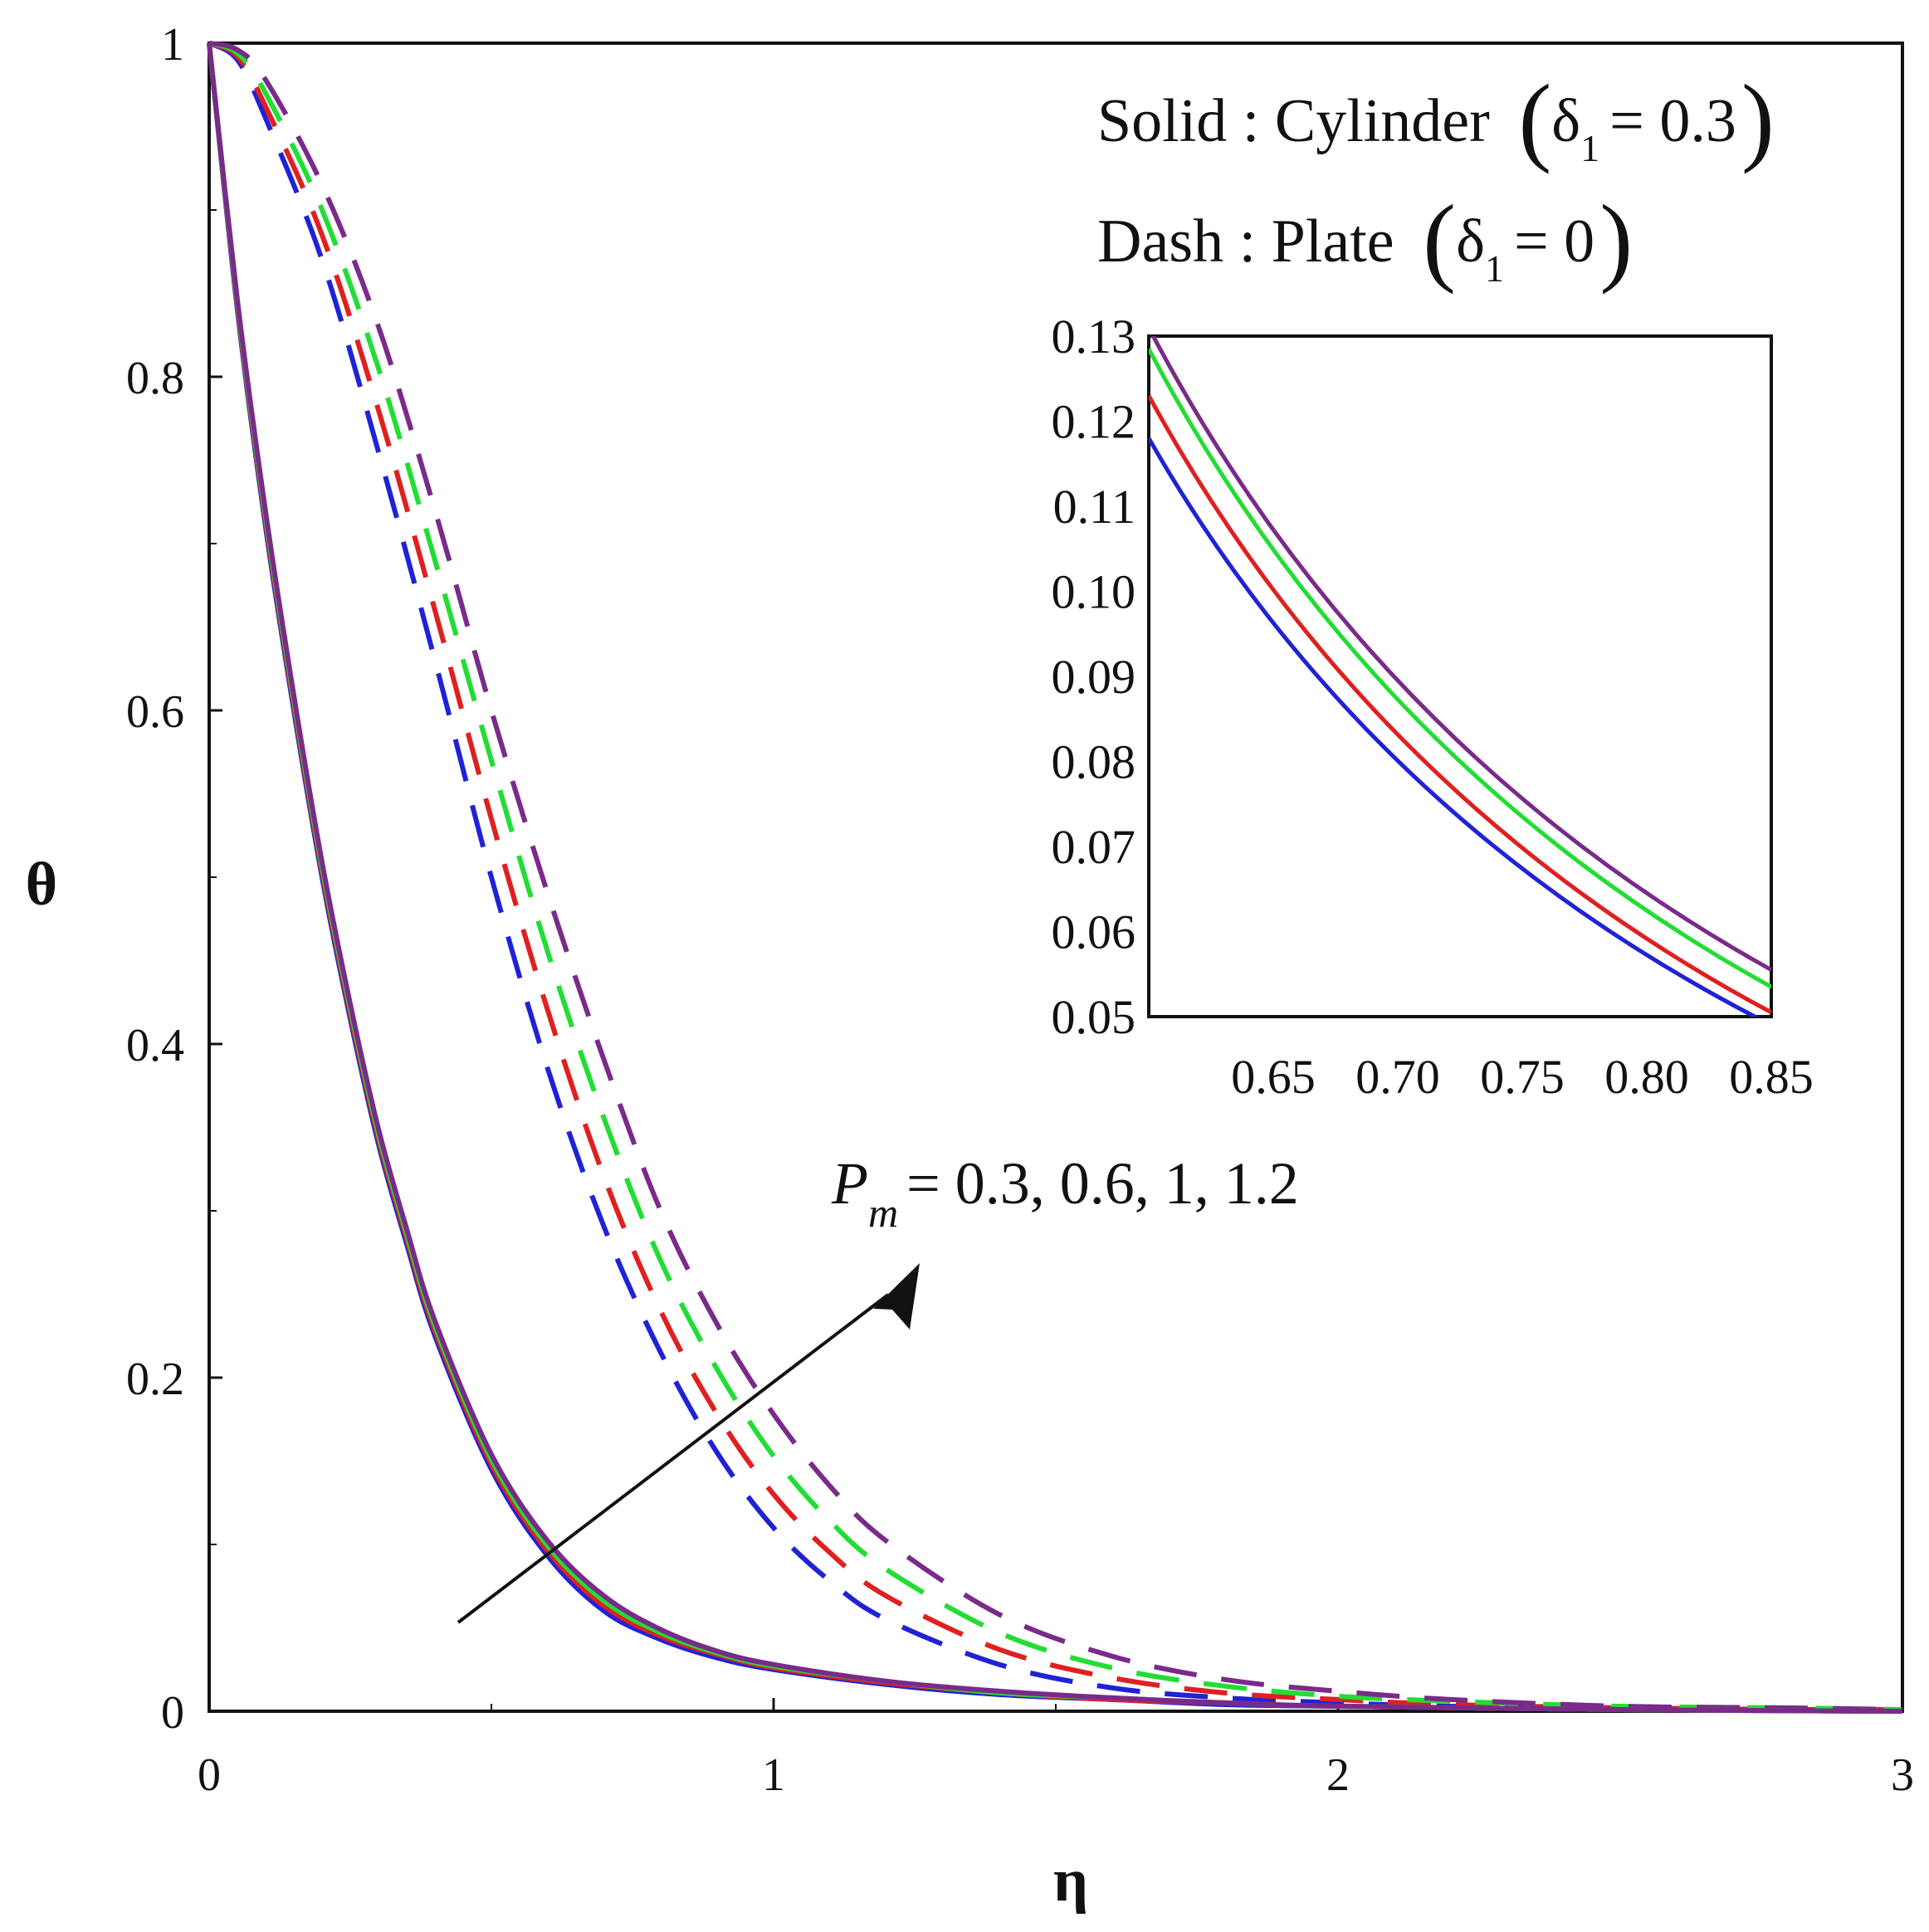 Image resolution: width=1929 pixels, height=1932 pixels. Describe the element at coordinates (172, 1713) in the screenshot. I see `y-tick-label: 0` at that location.